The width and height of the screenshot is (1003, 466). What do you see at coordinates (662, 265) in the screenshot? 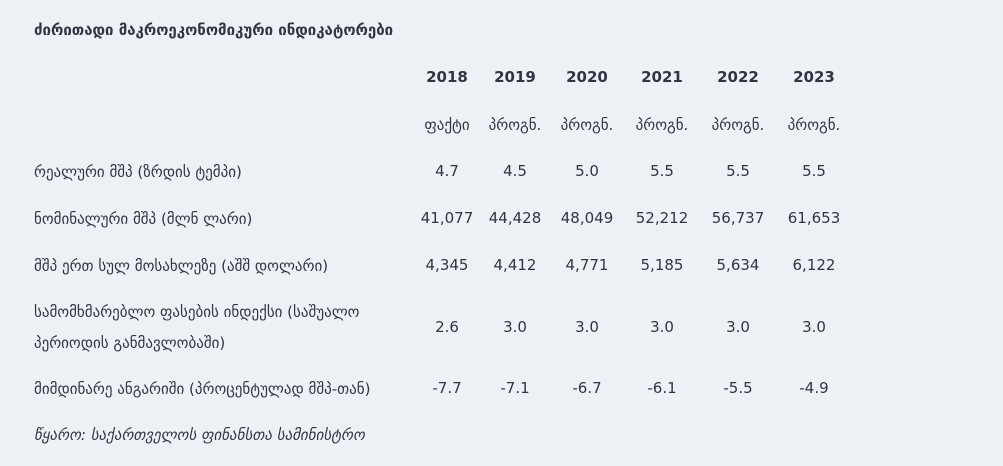
I see `table-cell: 5,185` at bounding box center [662, 265].